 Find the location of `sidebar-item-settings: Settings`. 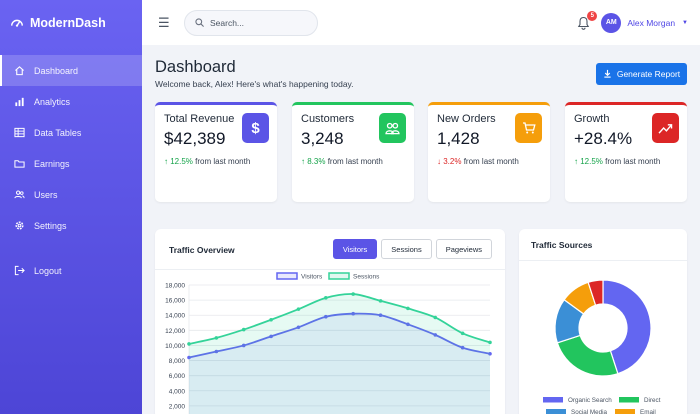

sidebar-item-settings: Settings is located at coordinates (71, 225).